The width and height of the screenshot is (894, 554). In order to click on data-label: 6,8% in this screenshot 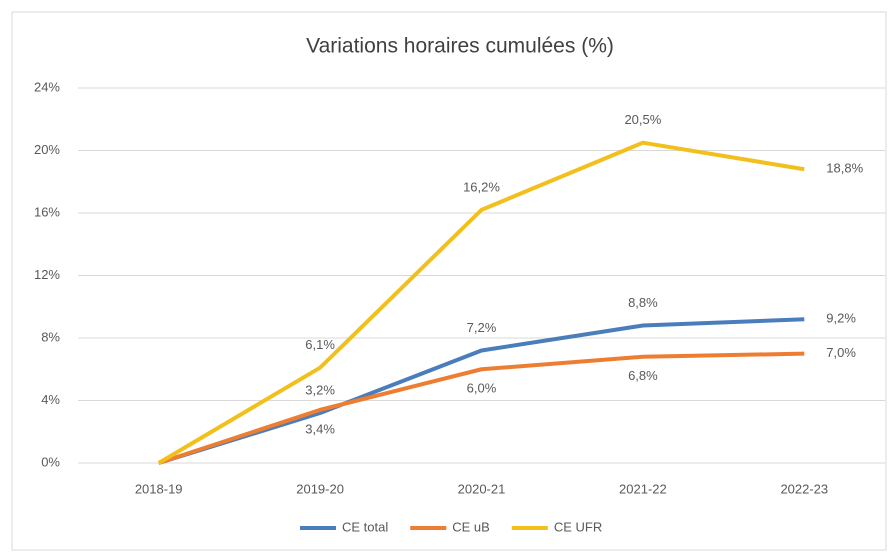, I will do `click(643, 375)`.